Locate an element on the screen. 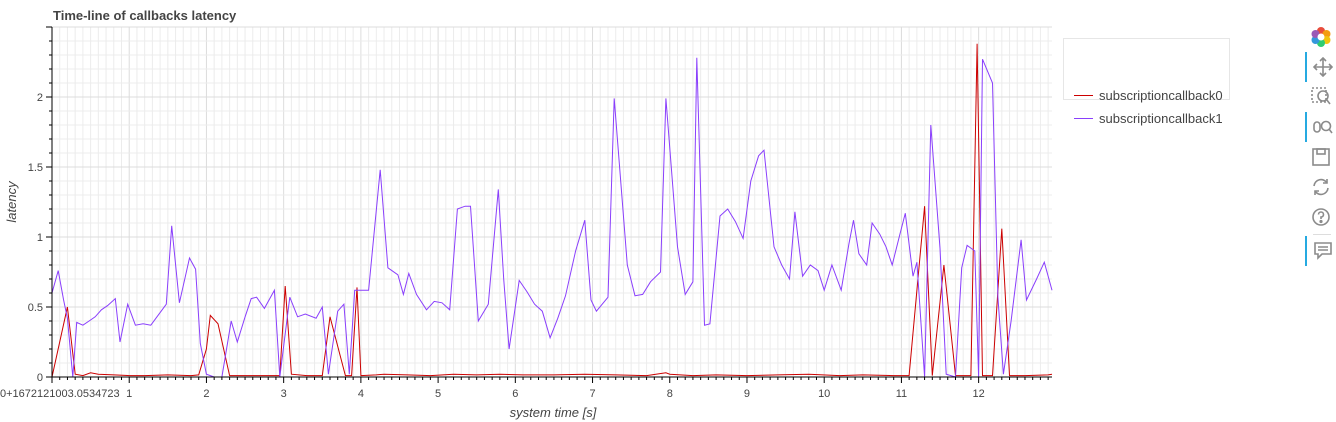  bokeh-logo-button is located at coordinates (1320, 37).